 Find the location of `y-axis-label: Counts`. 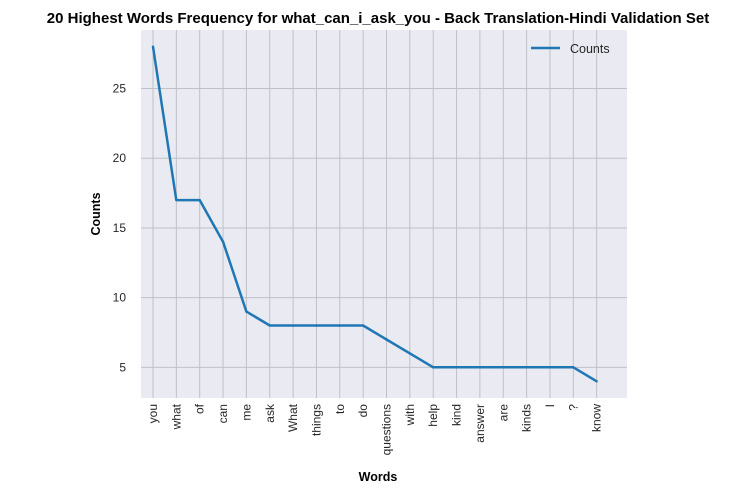

y-axis-label: Counts is located at coordinates (96, 213).